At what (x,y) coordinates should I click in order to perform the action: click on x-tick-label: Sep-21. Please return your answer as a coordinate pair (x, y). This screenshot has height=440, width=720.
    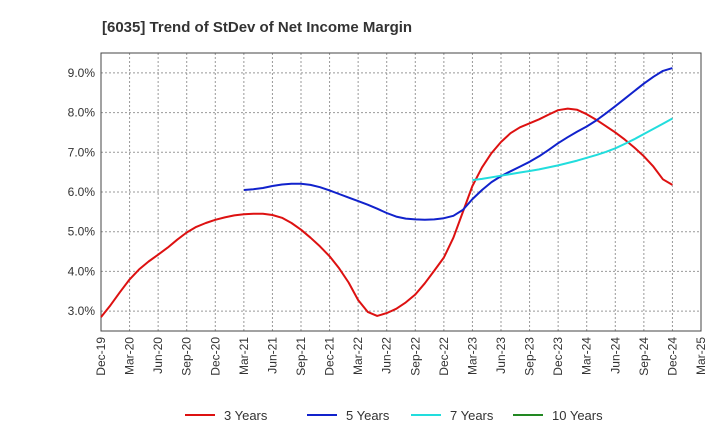
    Looking at the image, I should click on (301, 356).